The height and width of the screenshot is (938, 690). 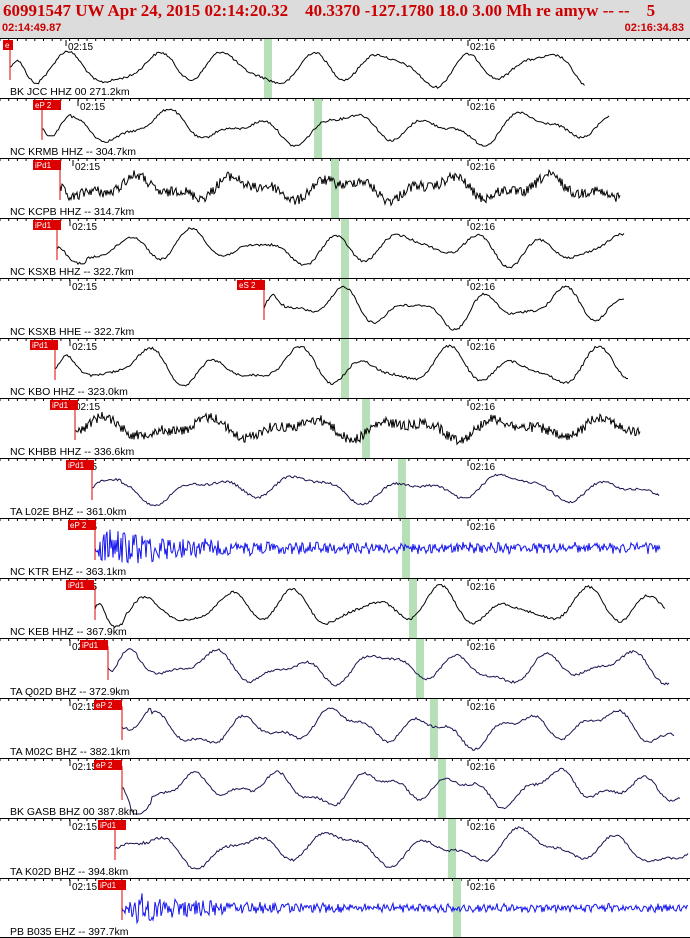 What do you see at coordinates (72, 272) in the screenshot?
I see `station-label: NC KSXB HHZ -- 322.7km` at bounding box center [72, 272].